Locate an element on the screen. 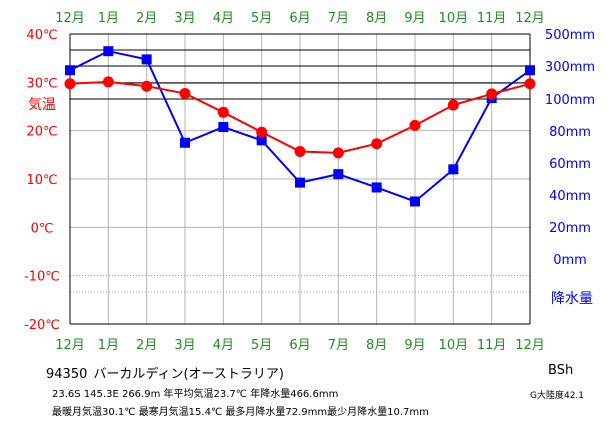  top-month-labels: 12月 1月 2月 3月 4月 5月 6月 7月 8月 9月 10月 11月 12月 is located at coordinates (300, 18).